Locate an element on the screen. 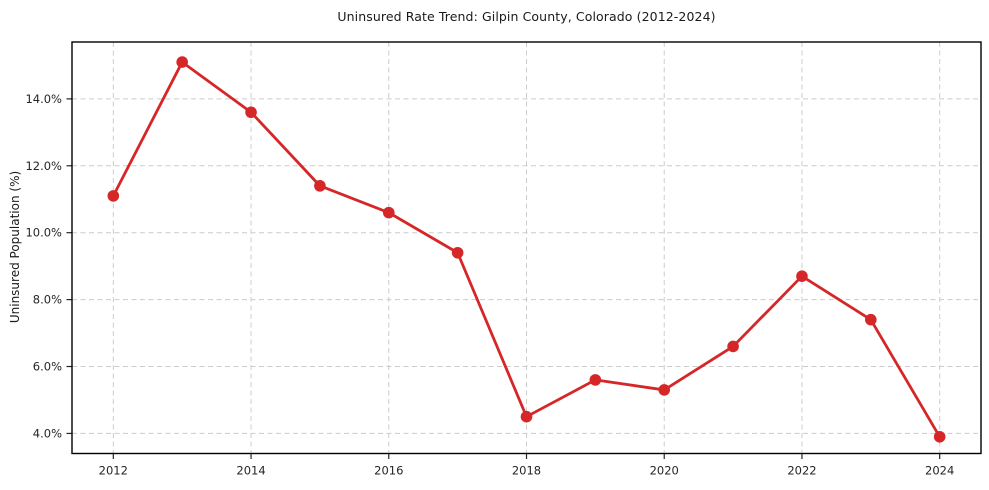  data-point-2014 is located at coordinates (251, 112).